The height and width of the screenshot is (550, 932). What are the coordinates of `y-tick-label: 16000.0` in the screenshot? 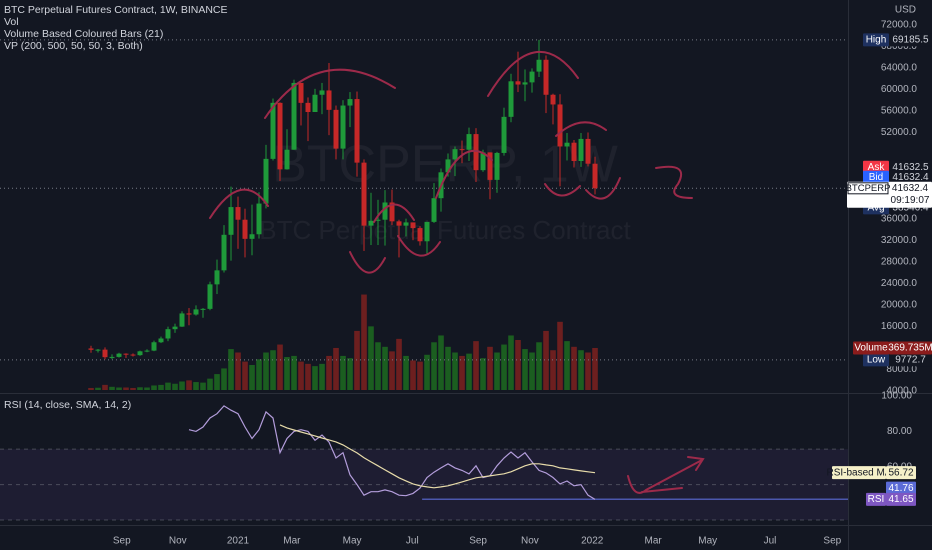 It's located at (899, 326).